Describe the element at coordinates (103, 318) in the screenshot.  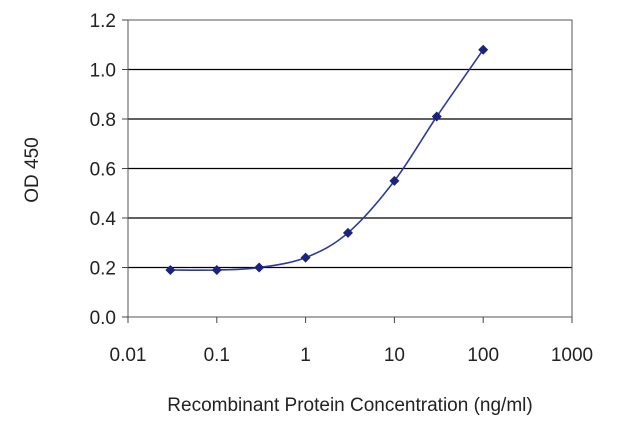
I see `y-tick-label: 0.0` at that location.